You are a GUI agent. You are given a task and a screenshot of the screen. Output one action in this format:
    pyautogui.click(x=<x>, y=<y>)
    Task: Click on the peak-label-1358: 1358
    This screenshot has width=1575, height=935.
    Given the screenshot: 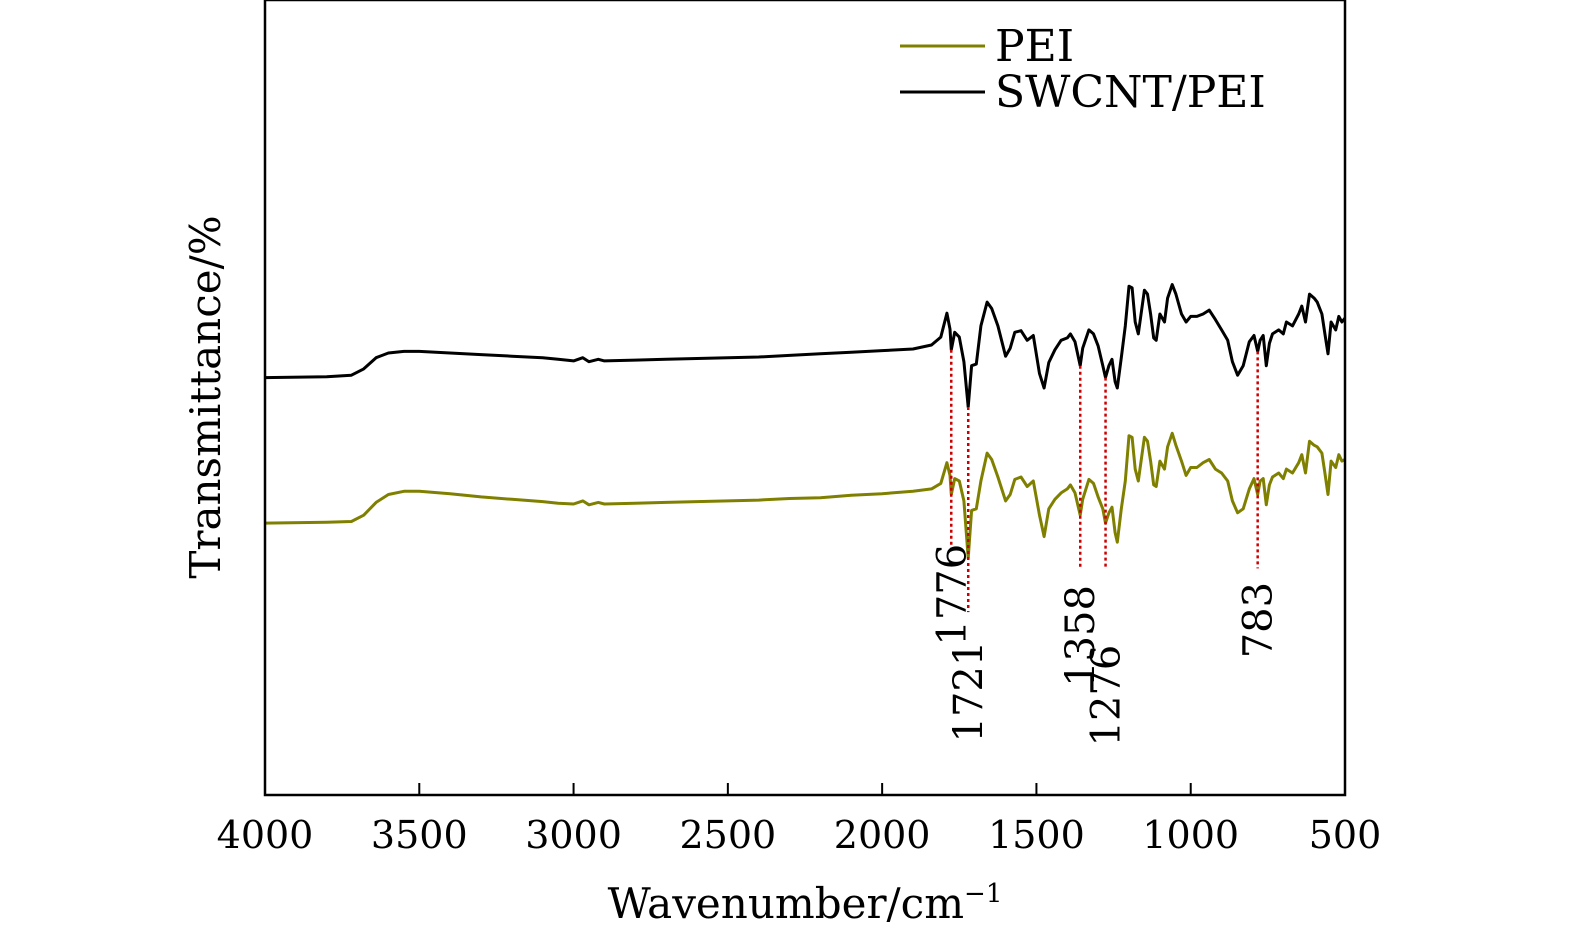 What is the action you would take?
    pyautogui.click(x=1081, y=636)
    